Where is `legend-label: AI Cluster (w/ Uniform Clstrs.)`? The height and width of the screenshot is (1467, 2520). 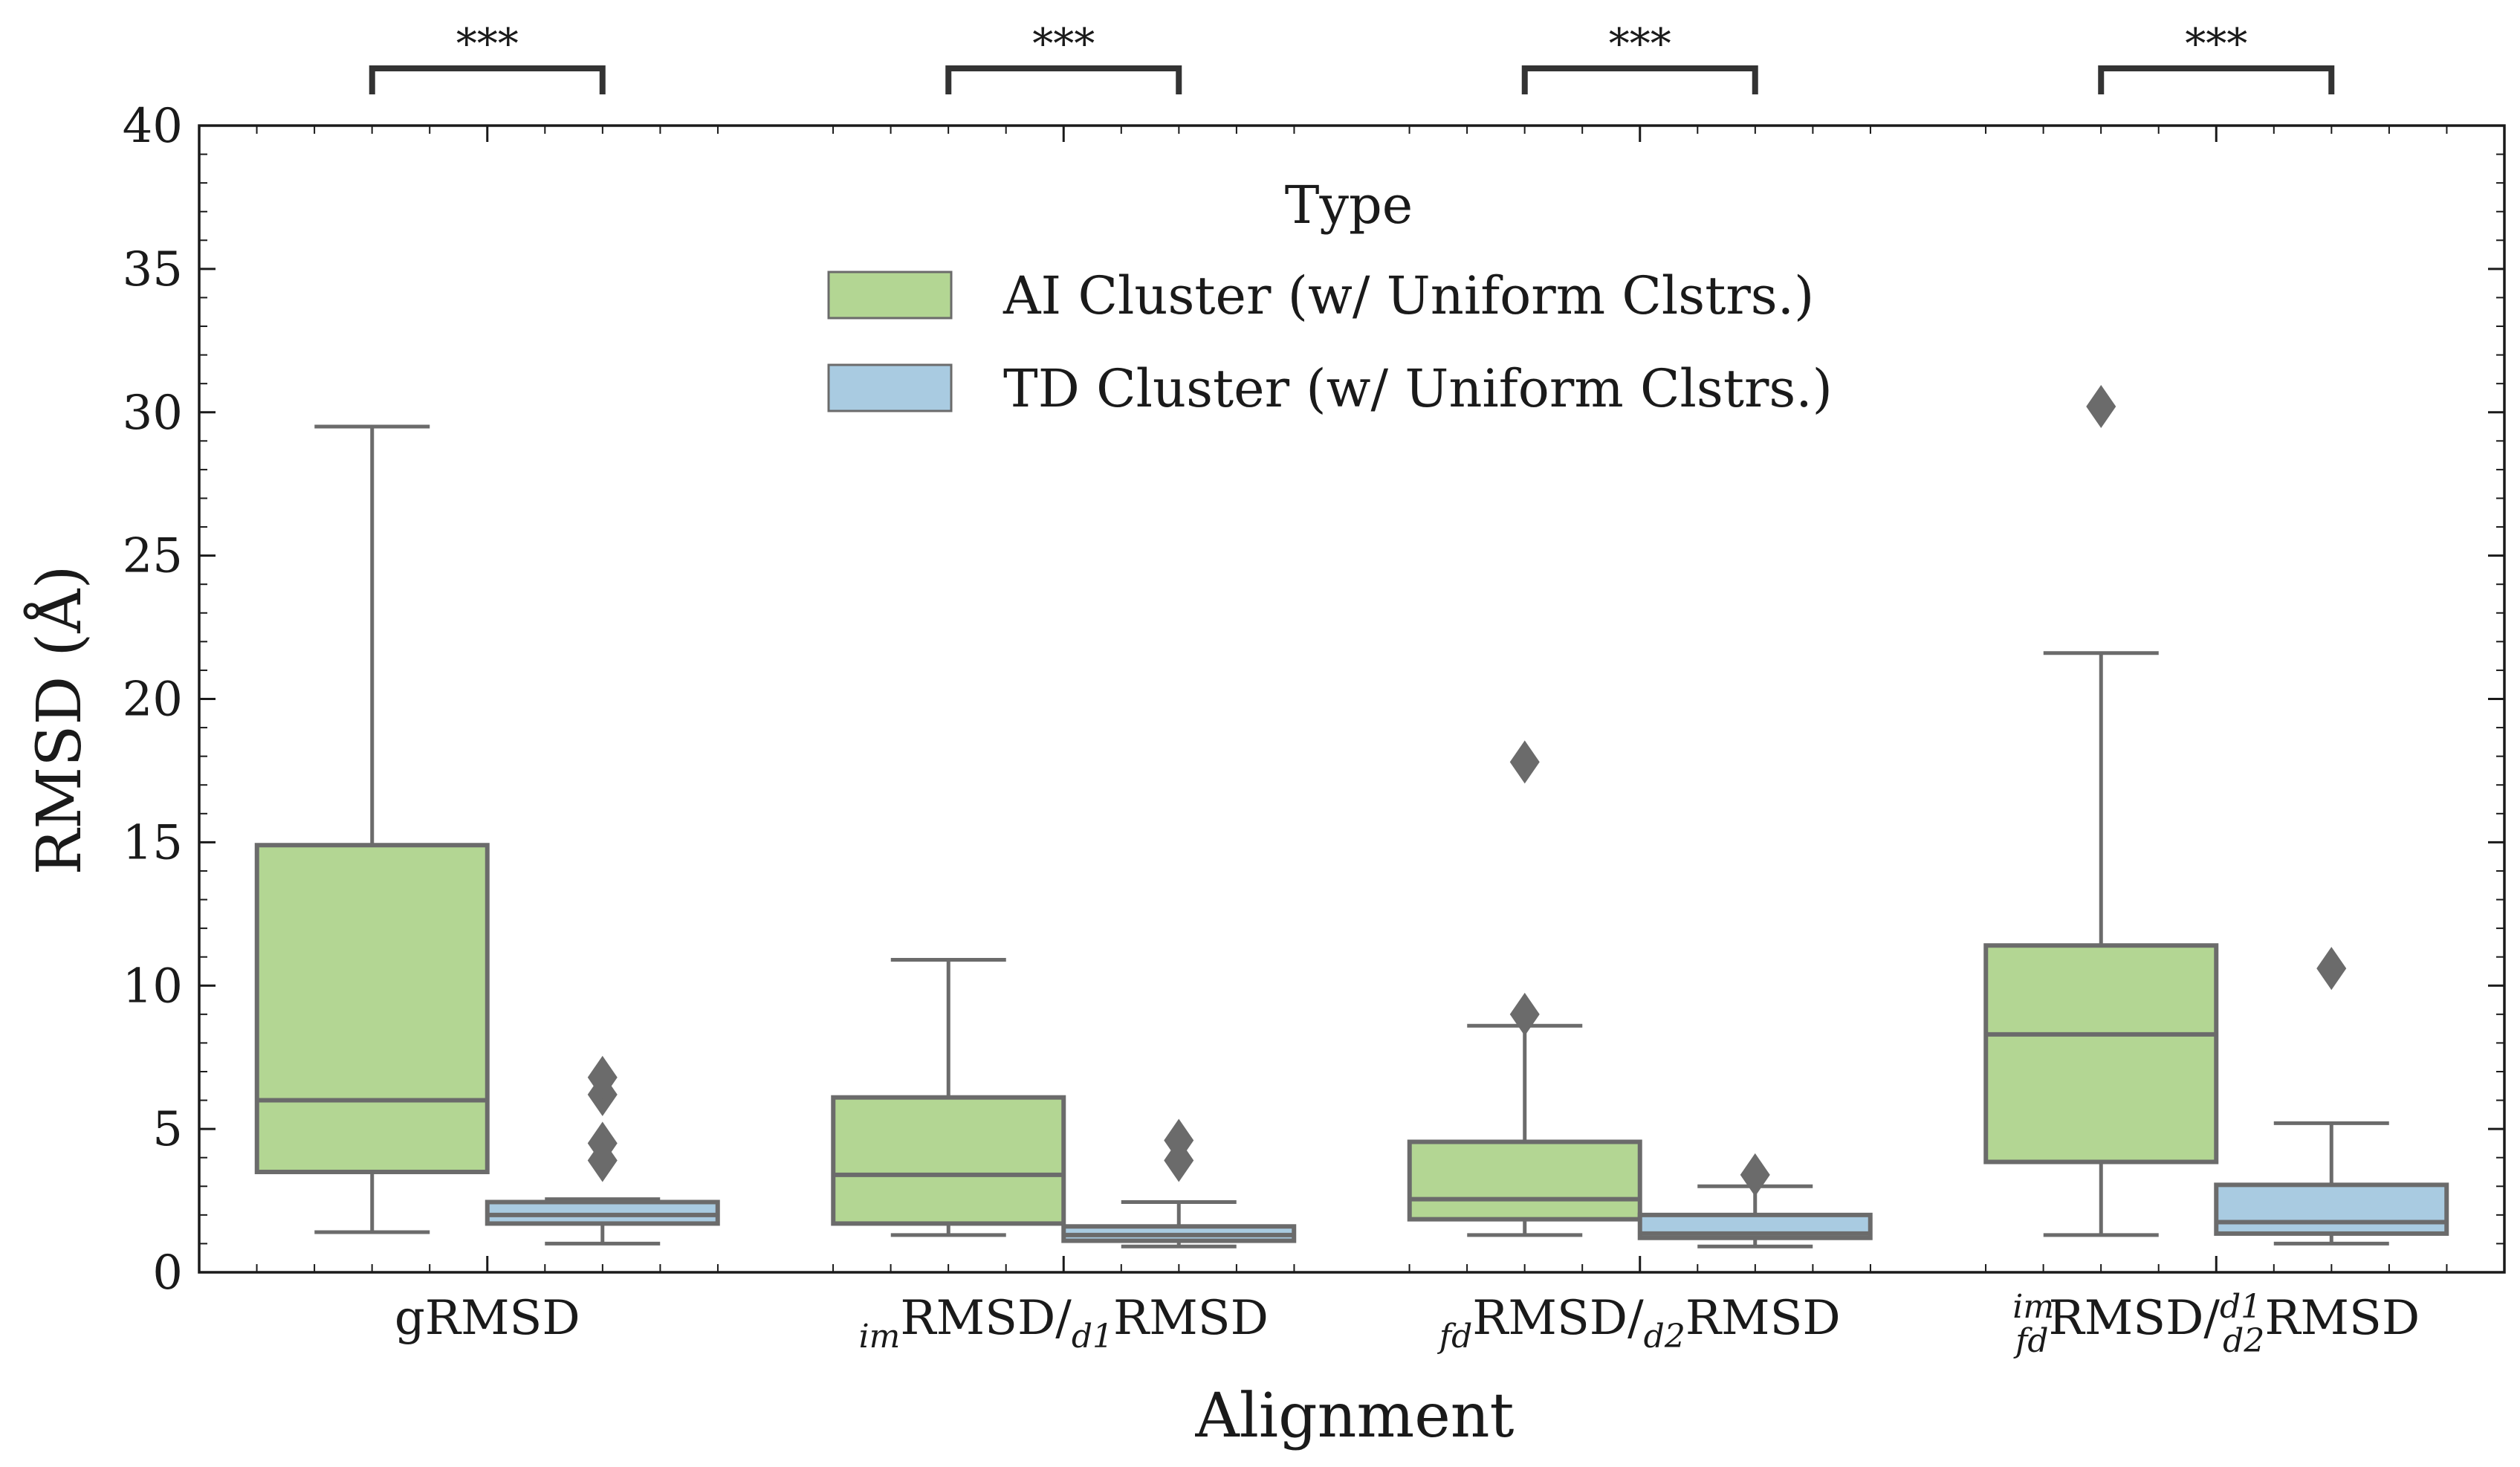 legend-label: AI Cluster (w/ Uniform Clstrs.) is located at coordinates (1409, 296).